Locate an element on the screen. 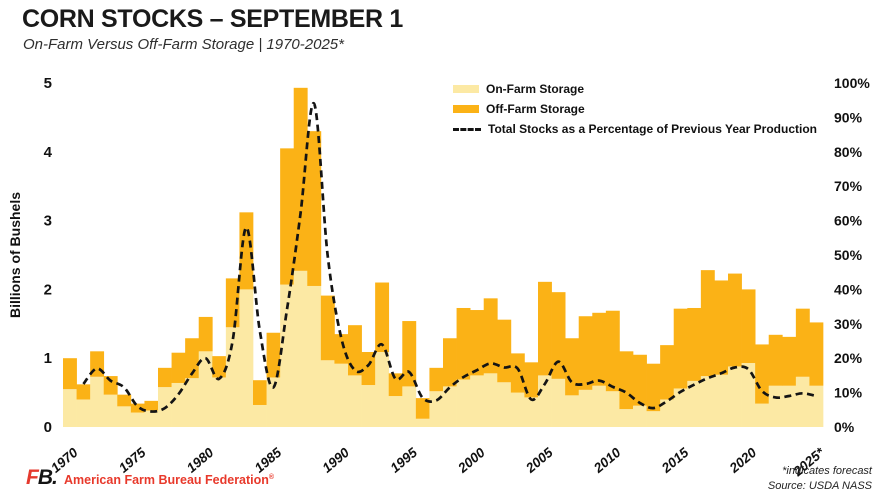 This screenshot has height=500, width=889. legend-label: Off-Farm Storage is located at coordinates (535, 109).